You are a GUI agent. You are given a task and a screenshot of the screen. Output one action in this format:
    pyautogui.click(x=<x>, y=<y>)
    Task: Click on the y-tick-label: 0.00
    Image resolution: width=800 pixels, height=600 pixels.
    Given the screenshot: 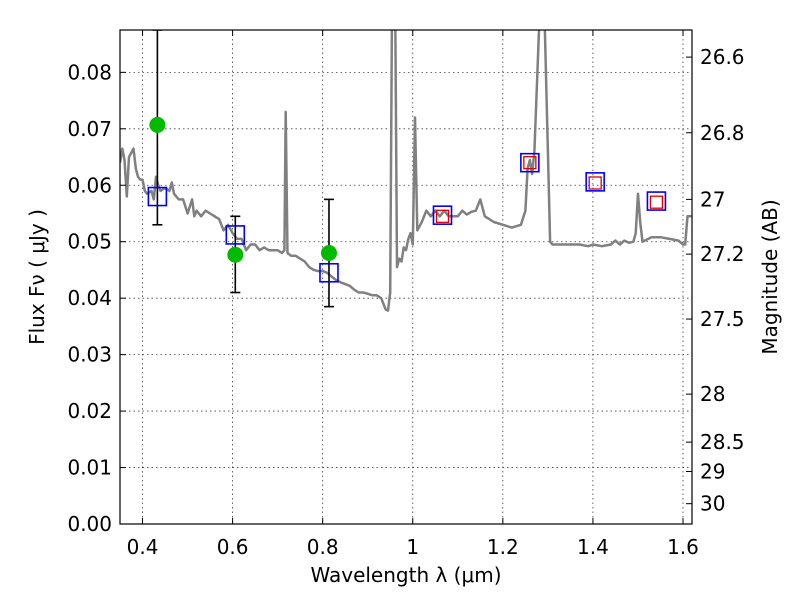 What is the action you would take?
    pyautogui.click(x=89, y=524)
    